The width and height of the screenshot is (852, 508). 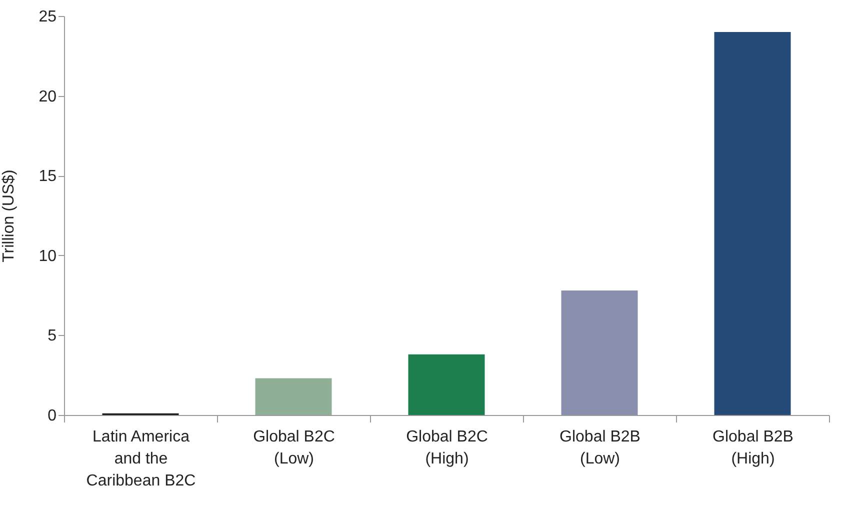 What do you see at coordinates (52, 416) in the screenshot?
I see `y-tick-label: 0` at bounding box center [52, 416].